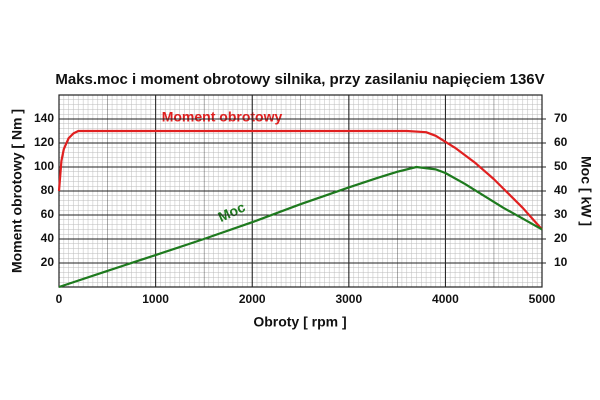 This screenshot has width=600, height=400. Describe the element at coordinates (542, 299) in the screenshot. I see `x-tick-label: 5000` at that location.